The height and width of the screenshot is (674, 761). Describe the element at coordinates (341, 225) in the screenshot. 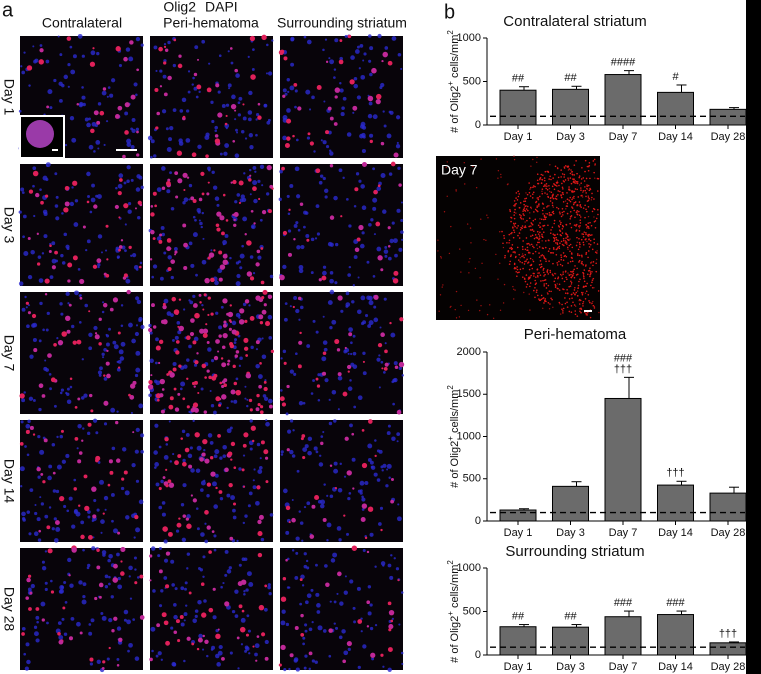

I see `micrograph-bg` at that location.